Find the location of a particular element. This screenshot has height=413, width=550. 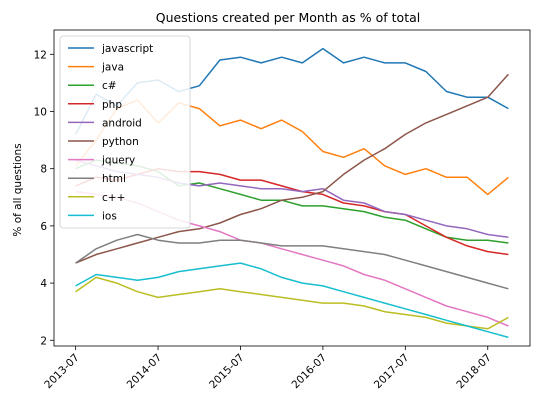

y-tick-label: 6 is located at coordinates (43, 227).